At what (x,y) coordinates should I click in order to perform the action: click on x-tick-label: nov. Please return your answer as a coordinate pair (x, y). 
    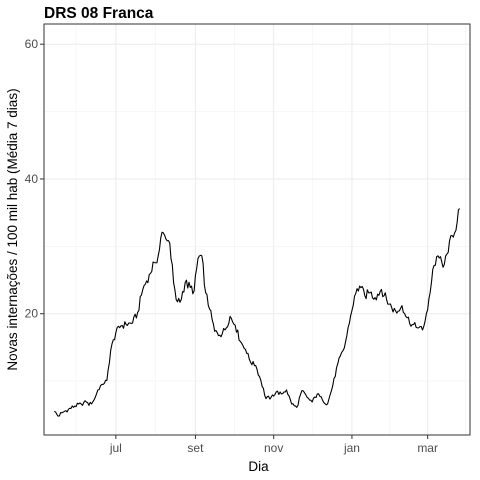
    Looking at the image, I should click on (273, 448).